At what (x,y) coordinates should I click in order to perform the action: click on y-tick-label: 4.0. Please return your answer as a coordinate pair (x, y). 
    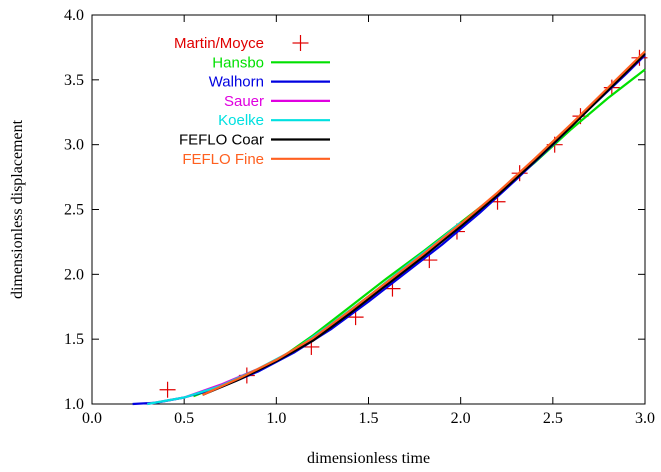
    Looking at the image, I should click on (74, 15).